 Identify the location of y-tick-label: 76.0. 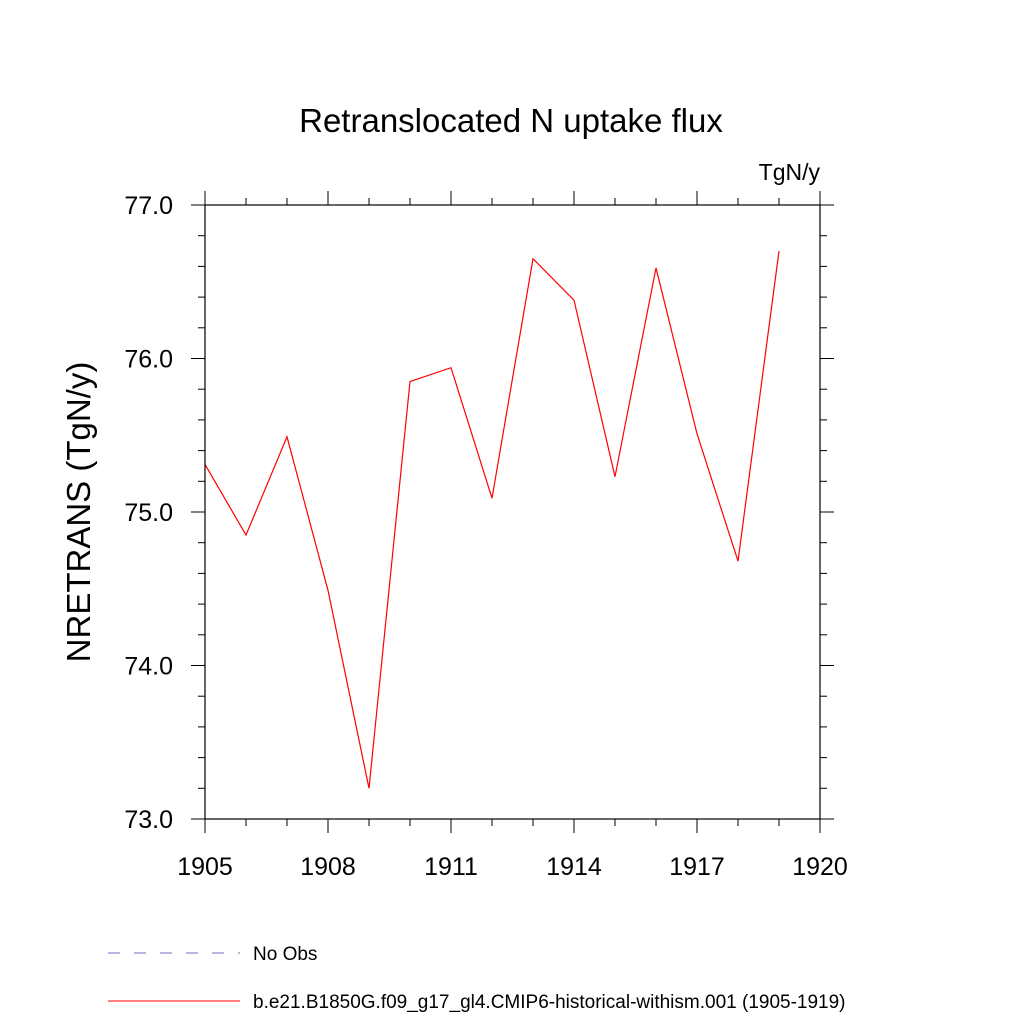
(148, 360).